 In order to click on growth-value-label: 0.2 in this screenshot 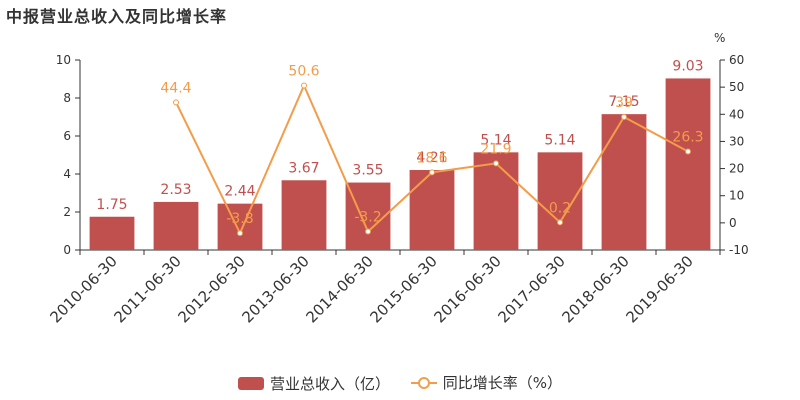, I will do `click(560, 208)`.